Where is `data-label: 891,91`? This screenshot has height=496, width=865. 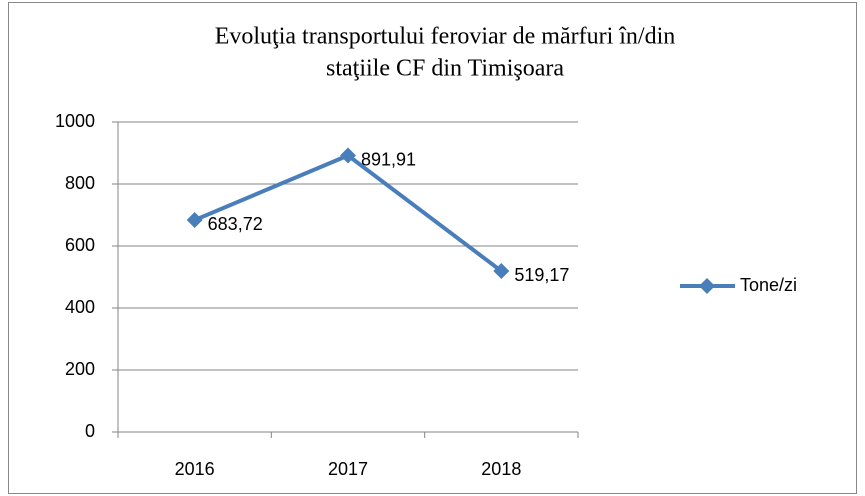 data-label: 891,91 is located at coordinates (388, 159).